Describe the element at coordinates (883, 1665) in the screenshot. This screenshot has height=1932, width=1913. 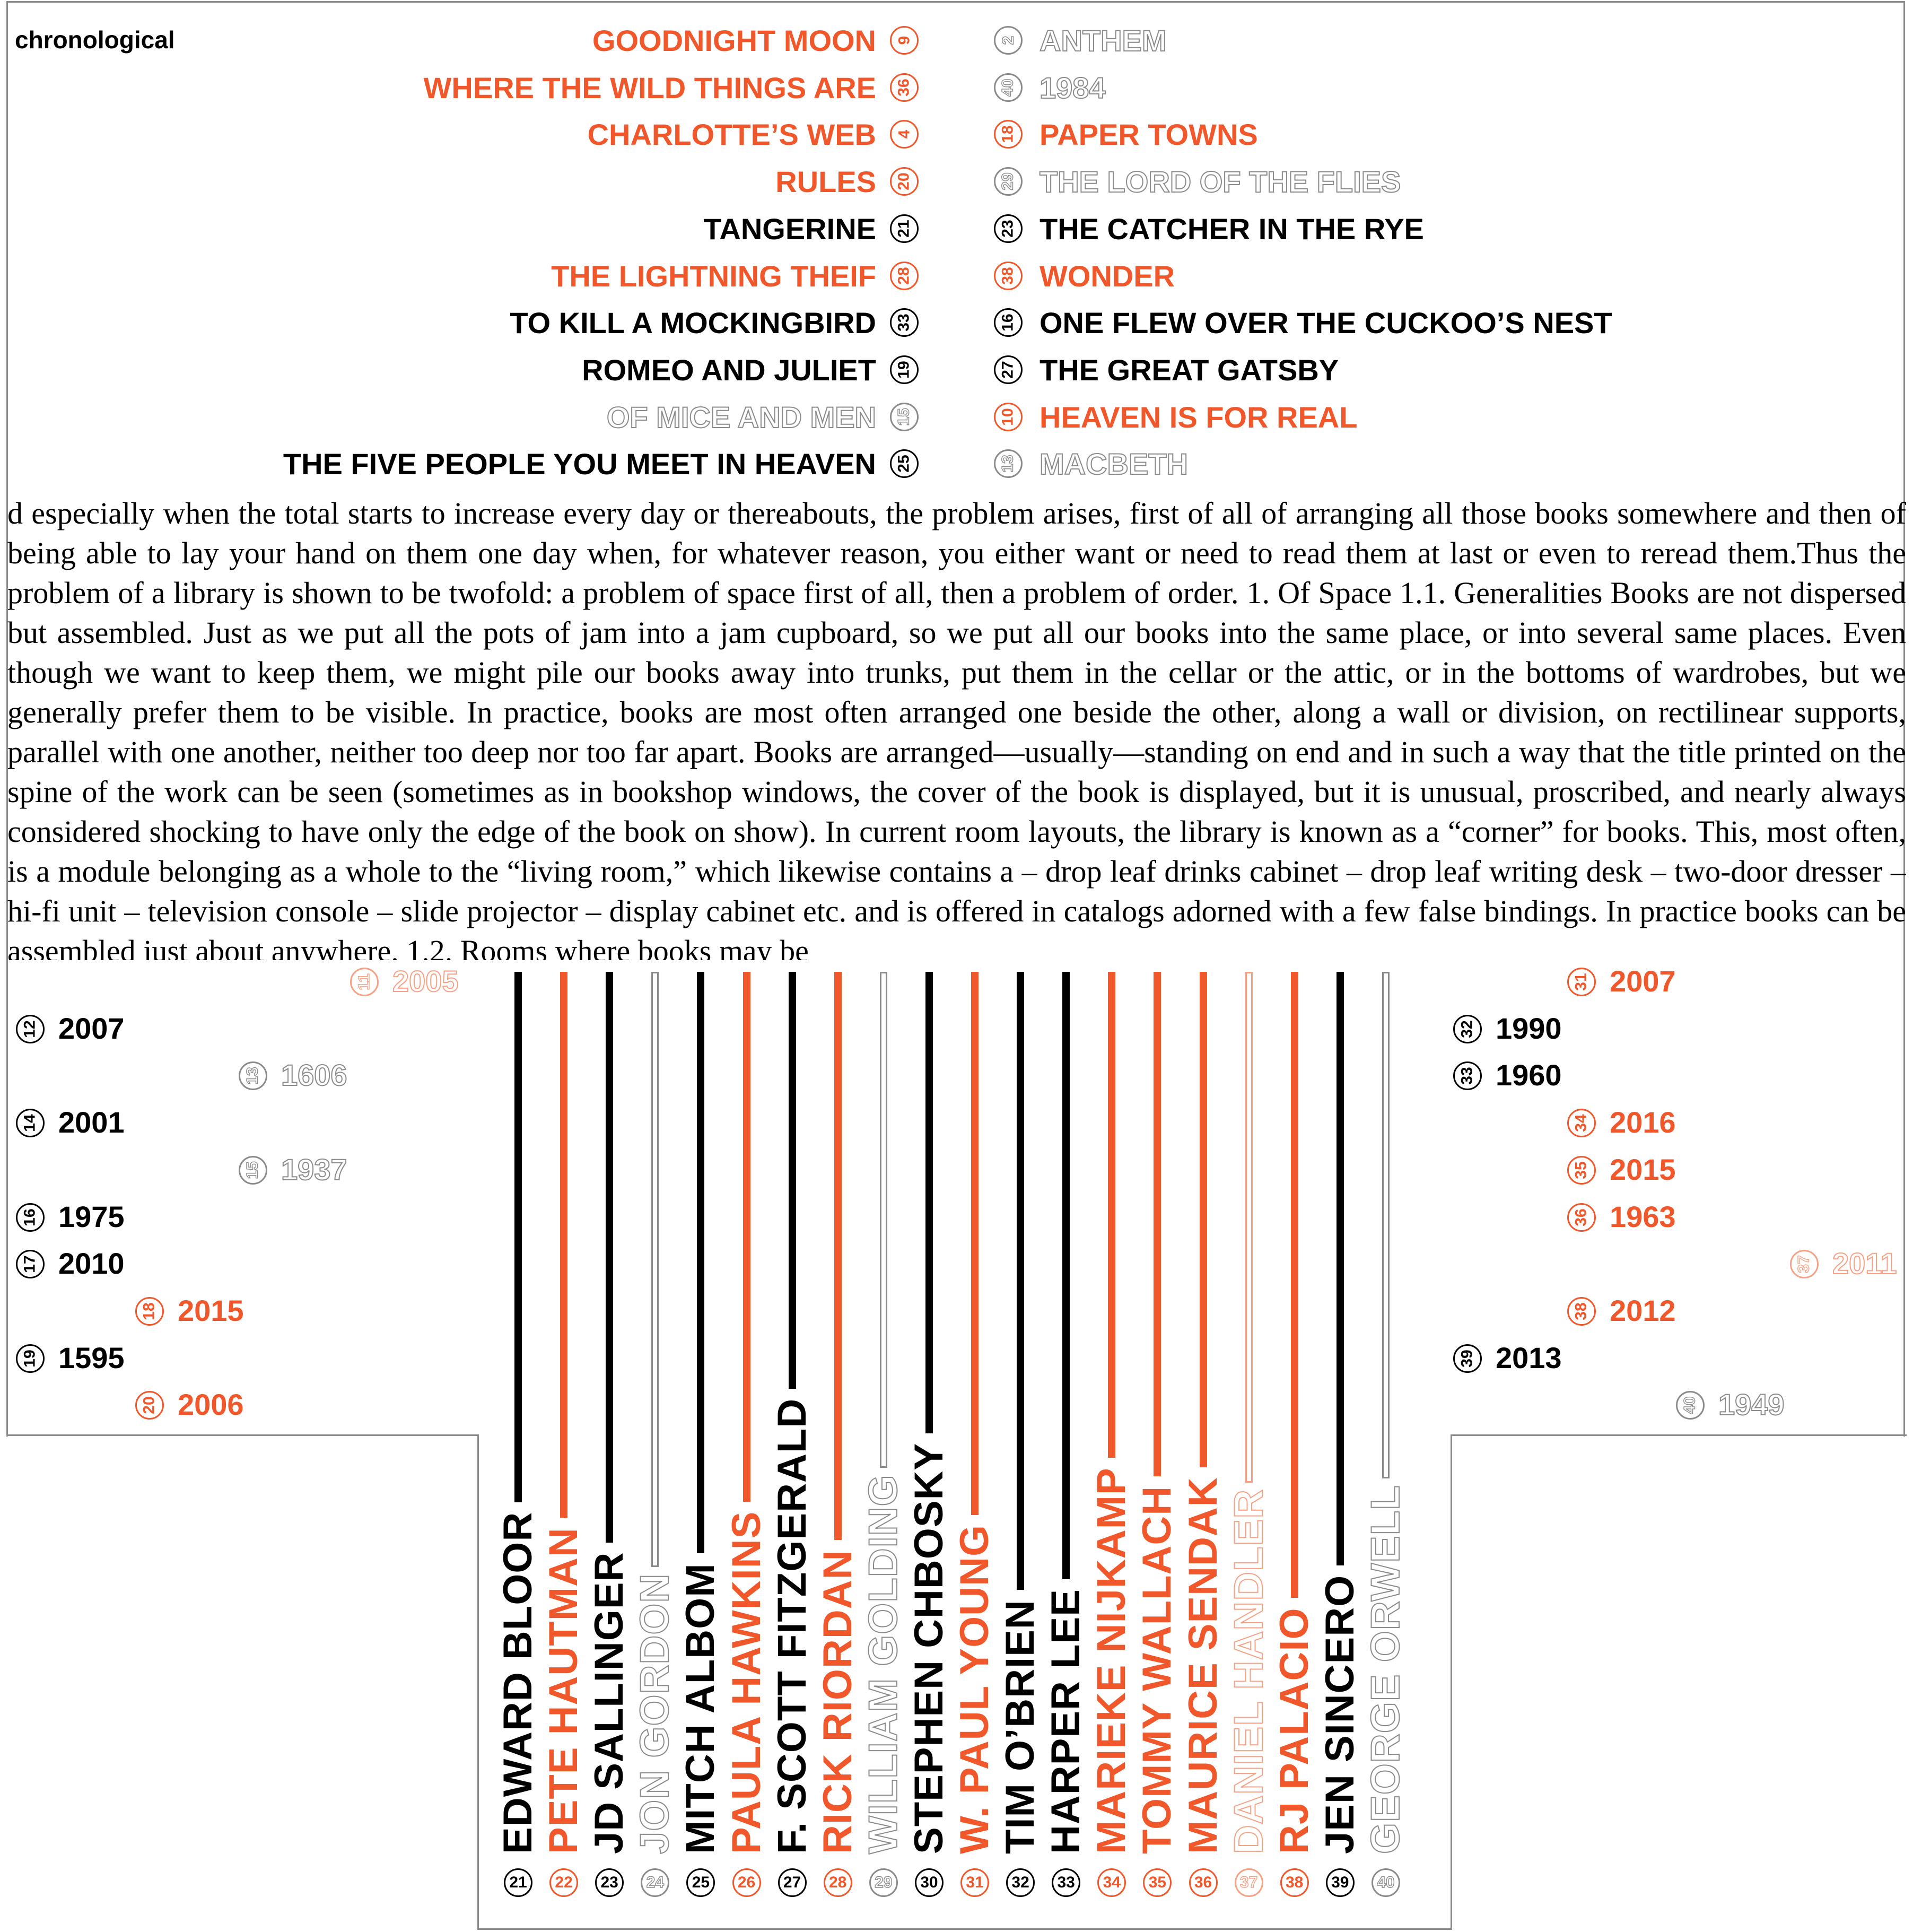
I see `author-name: WILLIAM GOLDING` at that location.